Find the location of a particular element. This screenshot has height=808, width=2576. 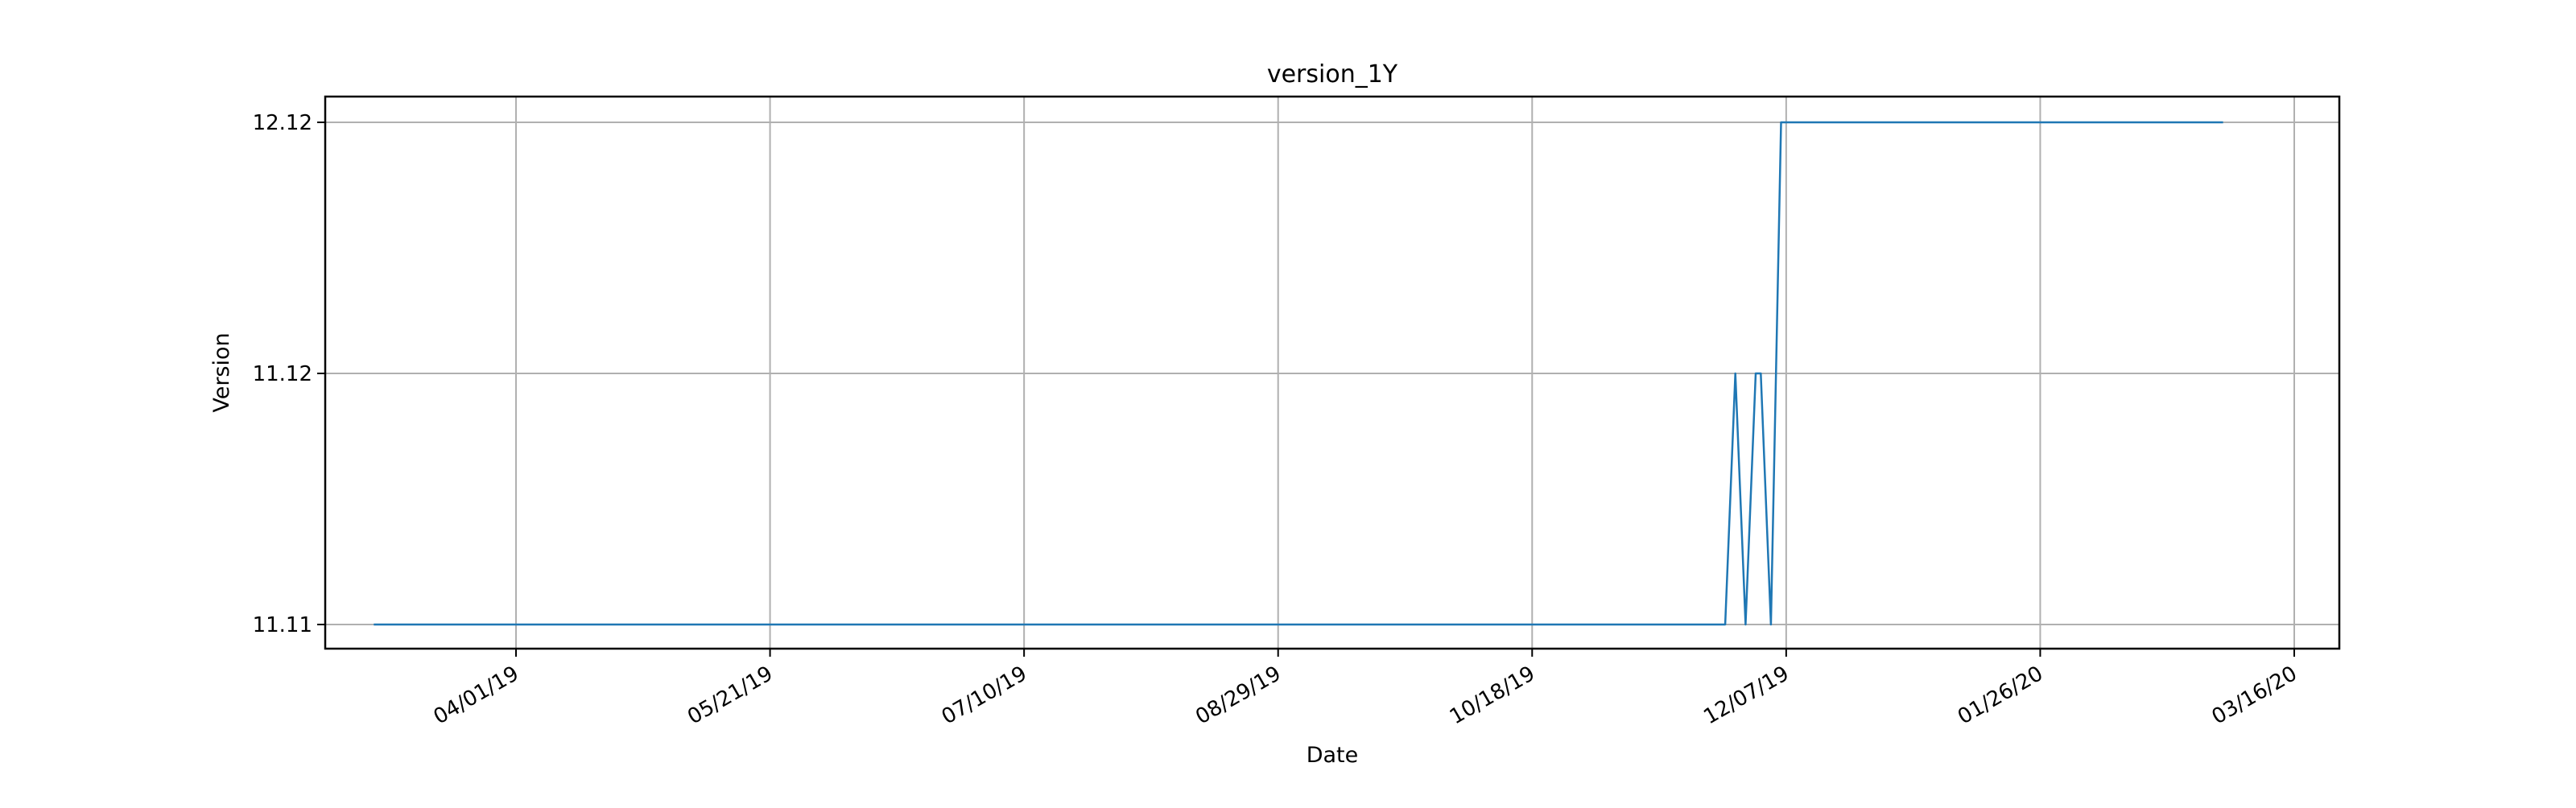

y-axis-label: Version is located at coordinates (221, 372).